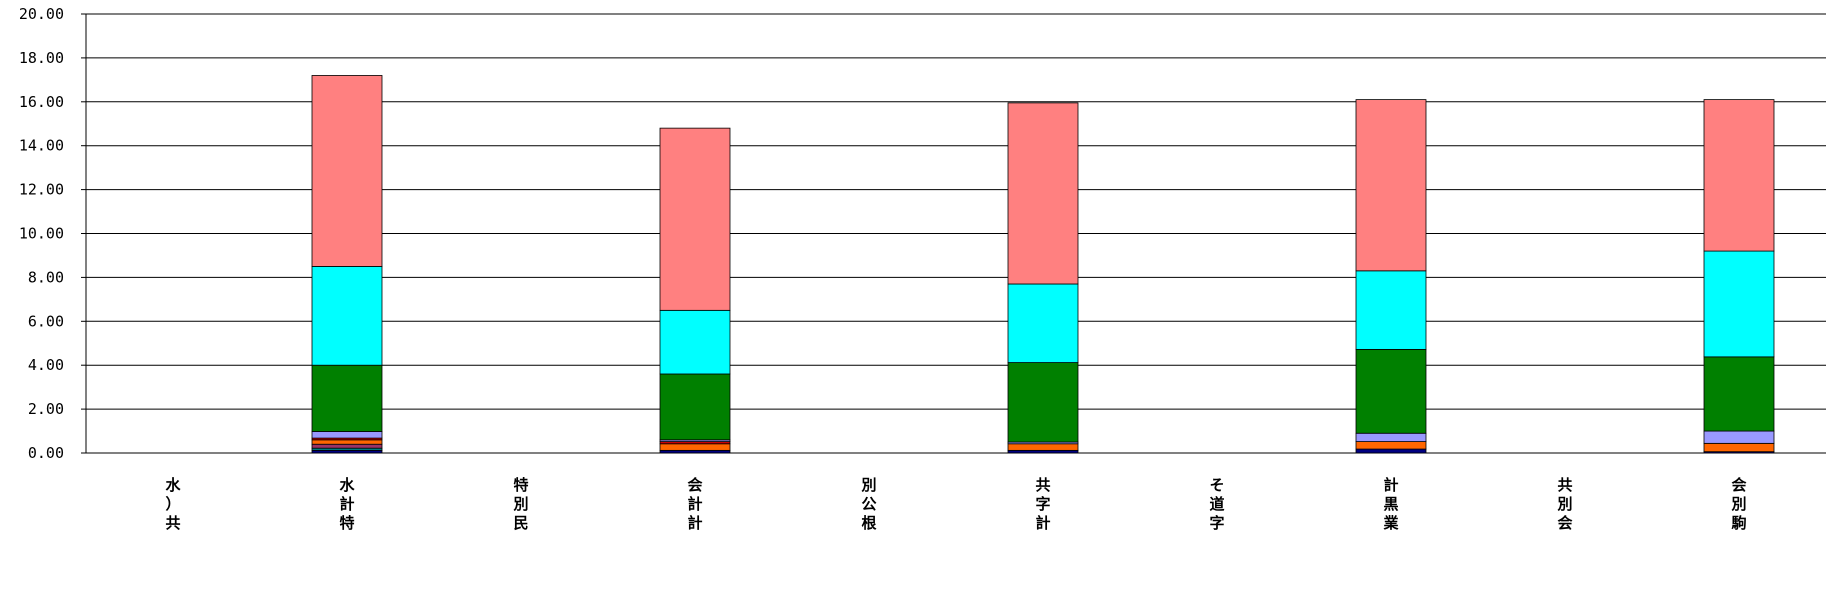 The height and width of the screenshot is (605, 1848). I want to click on category-label: 共別会, so click(1564, 504).